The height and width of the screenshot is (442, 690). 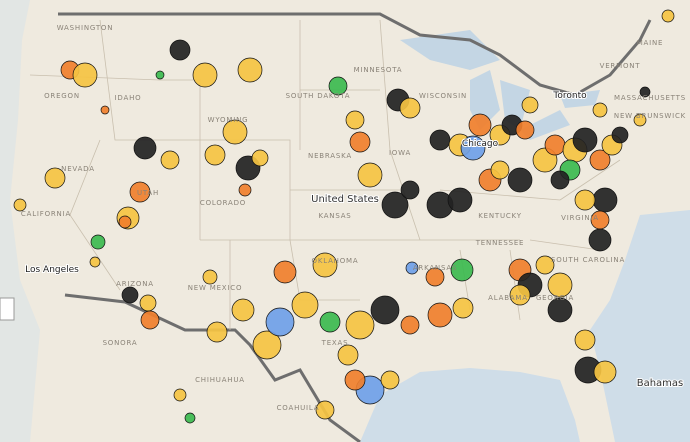 What do you see at coordinates (215, 288) in the screenshot?
I see `region-label: NEW MEXICO` at bounding box center [215, 288].